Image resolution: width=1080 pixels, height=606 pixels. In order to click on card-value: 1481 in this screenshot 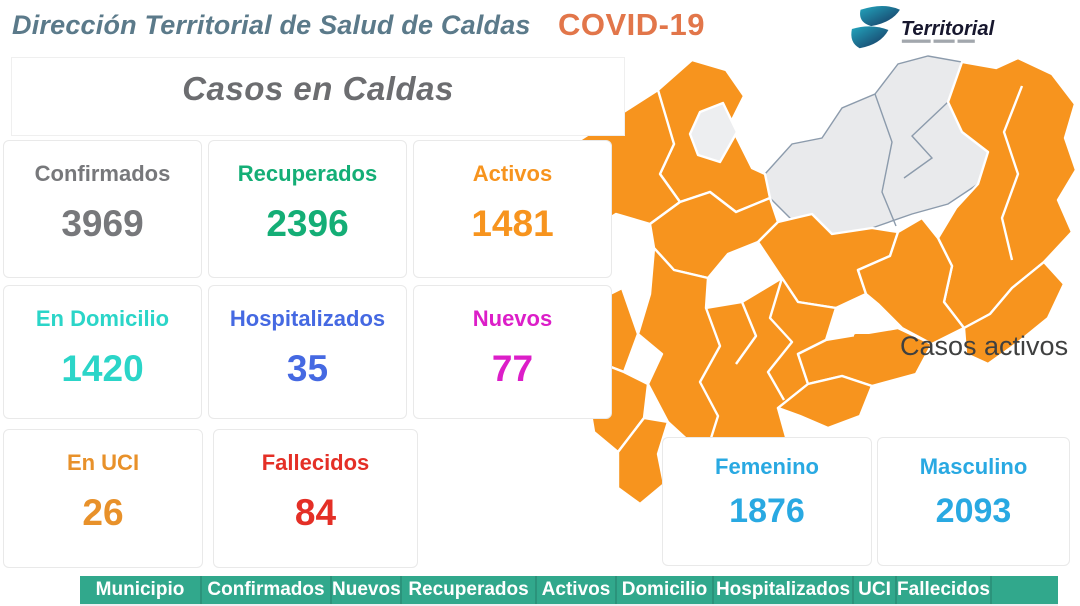, I will do `click(512, 223)`.